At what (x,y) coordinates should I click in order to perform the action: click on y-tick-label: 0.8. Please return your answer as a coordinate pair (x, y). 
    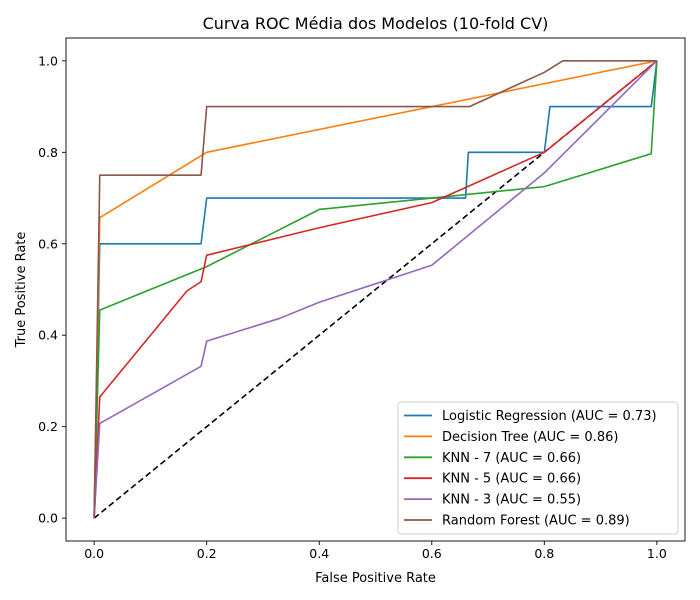
    Looking at the image, I should click on (48, 152).